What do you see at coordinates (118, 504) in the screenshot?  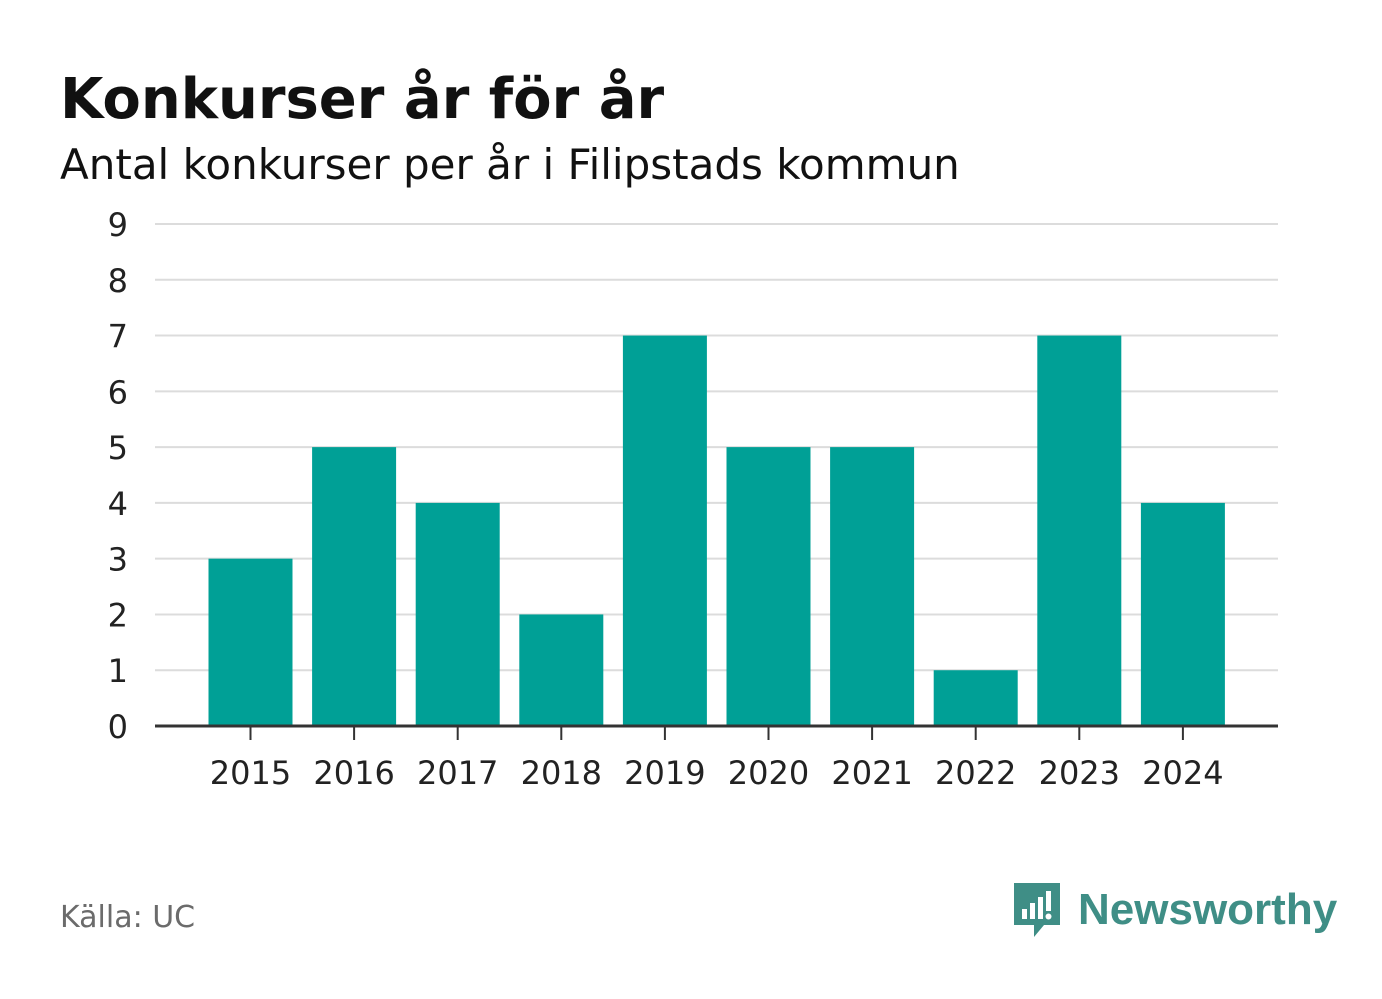 I see `y-tick-label: 4` at bounding box center [118, 504].